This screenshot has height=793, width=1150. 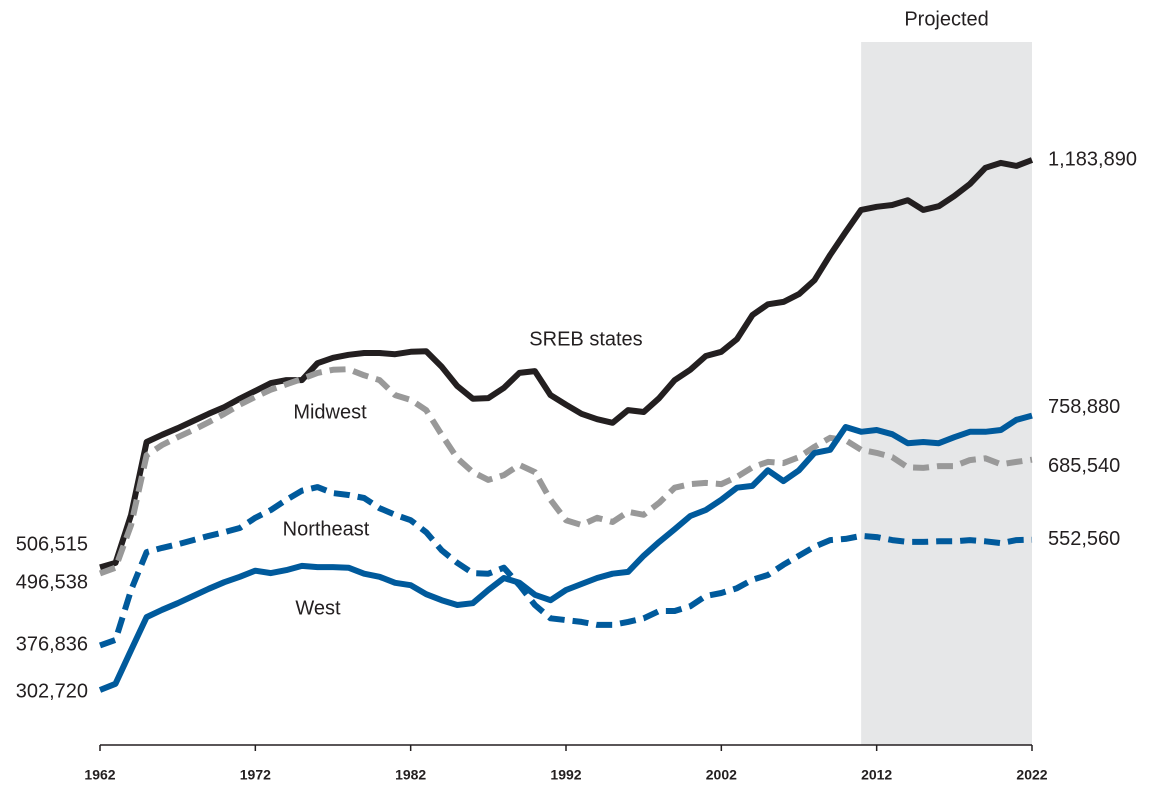 What do you see at coordinates (330, 412) in the screenshot?
I see `series-label: Midwest` at bounding box center [330, 412].